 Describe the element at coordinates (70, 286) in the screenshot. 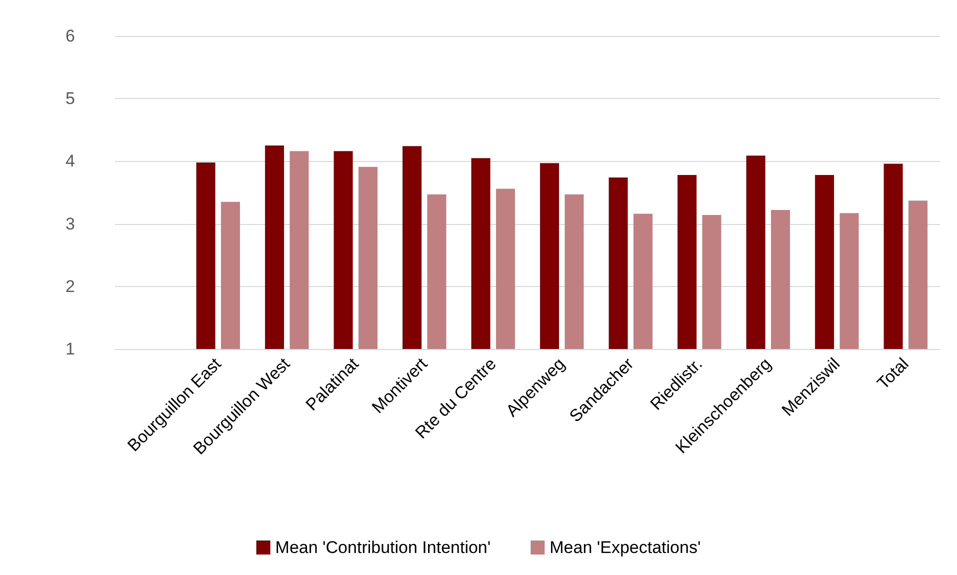

I see `y-tick-label: 2` at that location.